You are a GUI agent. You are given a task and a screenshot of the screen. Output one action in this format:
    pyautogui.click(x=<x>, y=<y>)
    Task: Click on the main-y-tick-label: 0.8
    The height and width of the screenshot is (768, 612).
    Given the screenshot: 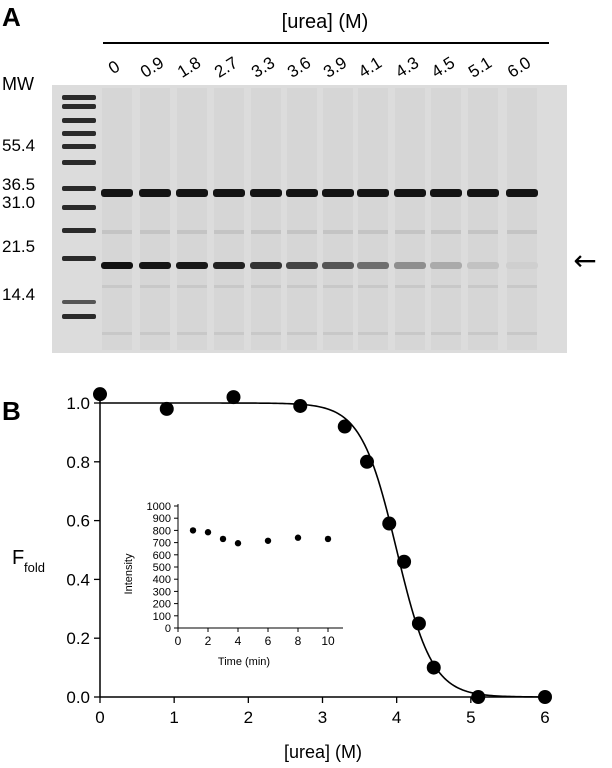 What is the action you would take?
    pyautogui.click(x=78, y=462)
    